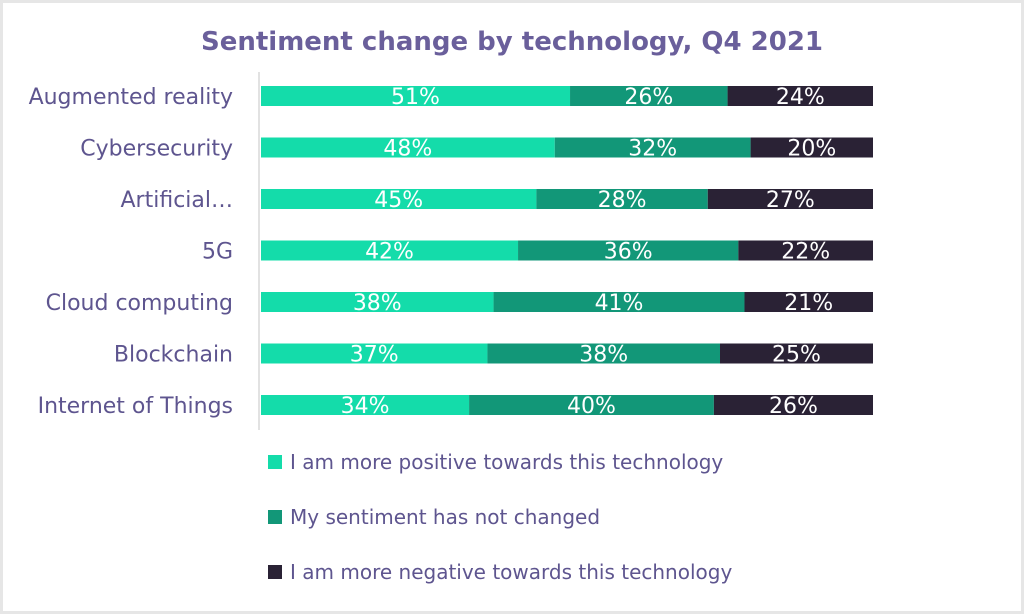 The image size is (1024, 614). I want to click on data-label-negative-5g: 22%, so click(805, 252).